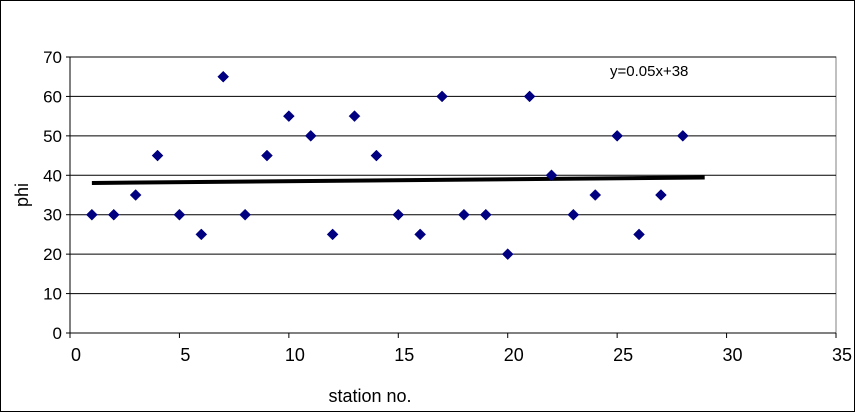  Describe the element at coordinates (404, 355) in the screenshot. I see `x-tick-label: 15` at that location.